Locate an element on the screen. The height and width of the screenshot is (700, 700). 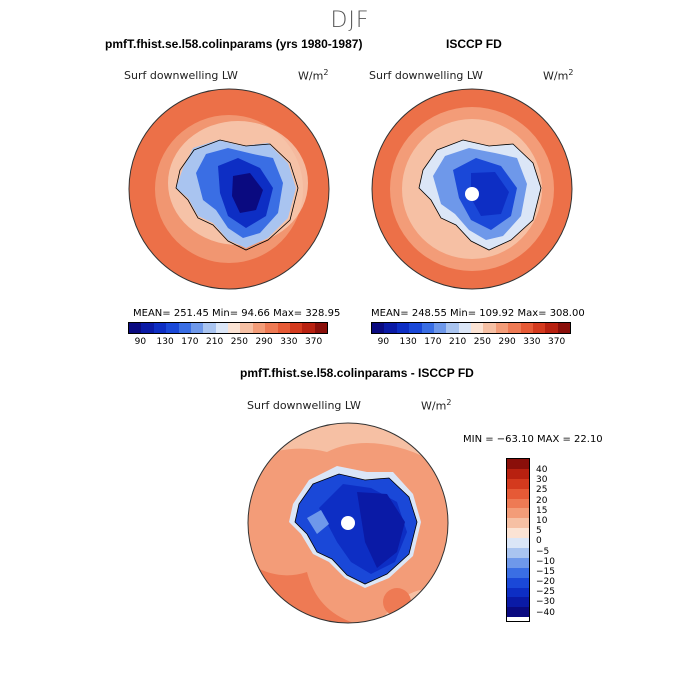
obs-unit-base: W/m is located at coordinates (556, 76).